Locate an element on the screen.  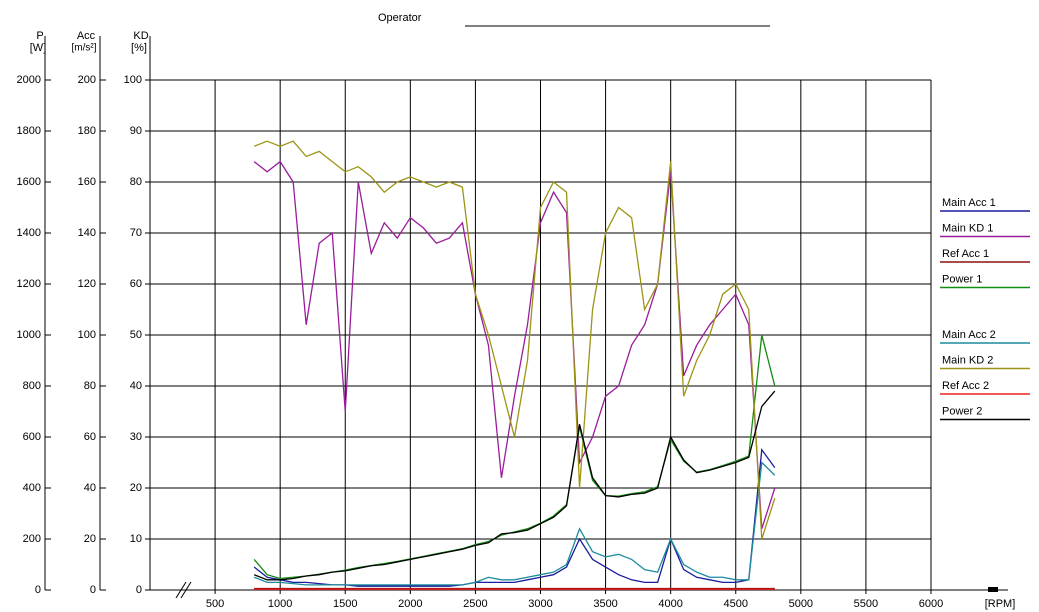
y2-tick-label: 120 is located at coordinates (87, 284).